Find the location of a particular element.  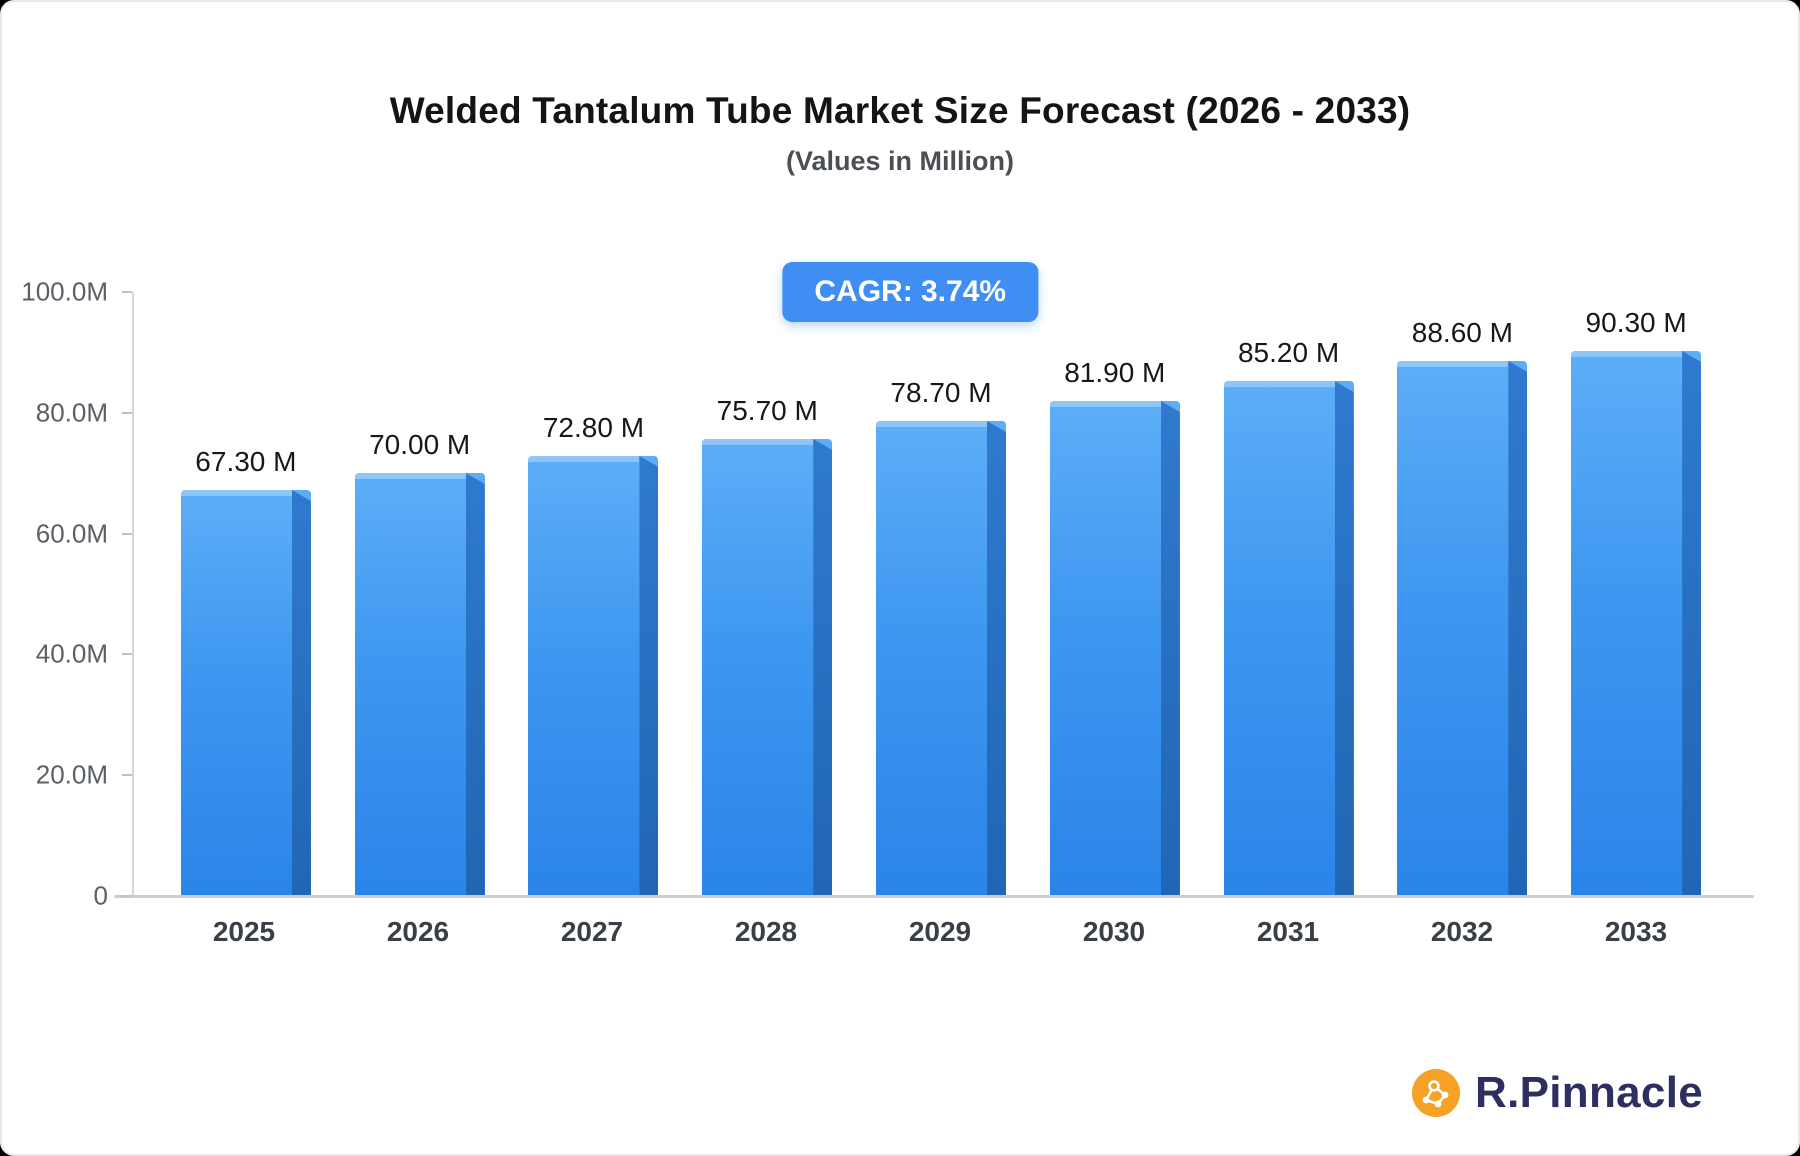

bar-2026 is located at coordinates (419, 684).